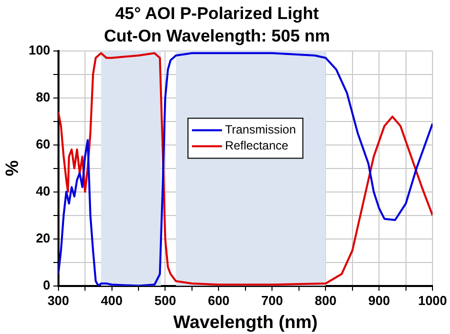 The height and width of the screenshot is (334, 450). I want to click on y-axis-title: %, so click(12, 168).